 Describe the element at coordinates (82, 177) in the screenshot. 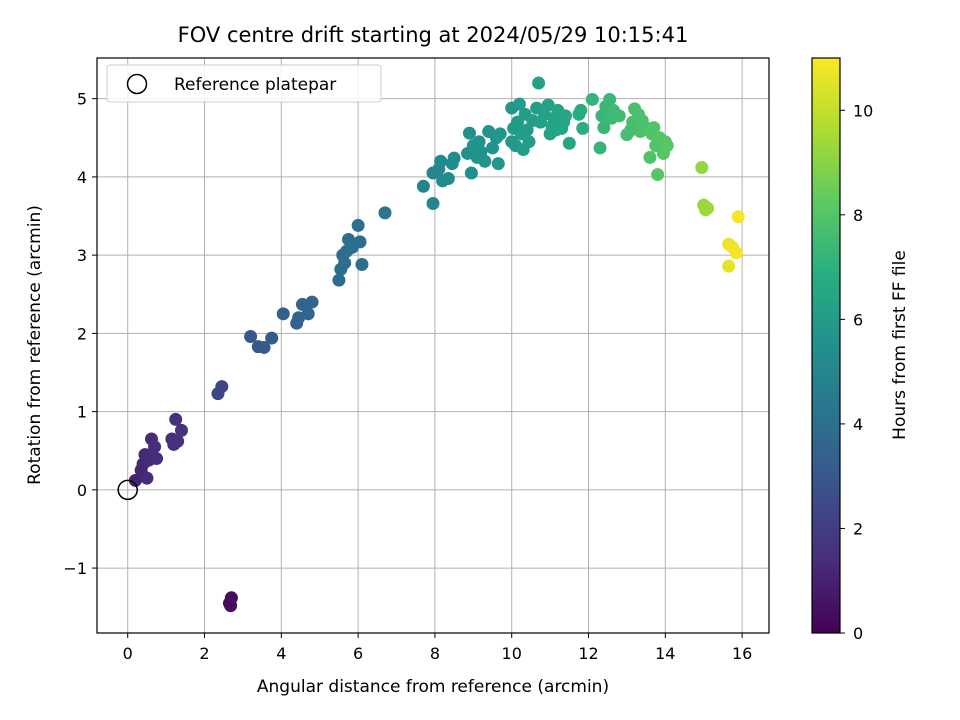

I see `y-tick-label: 4` at that location.